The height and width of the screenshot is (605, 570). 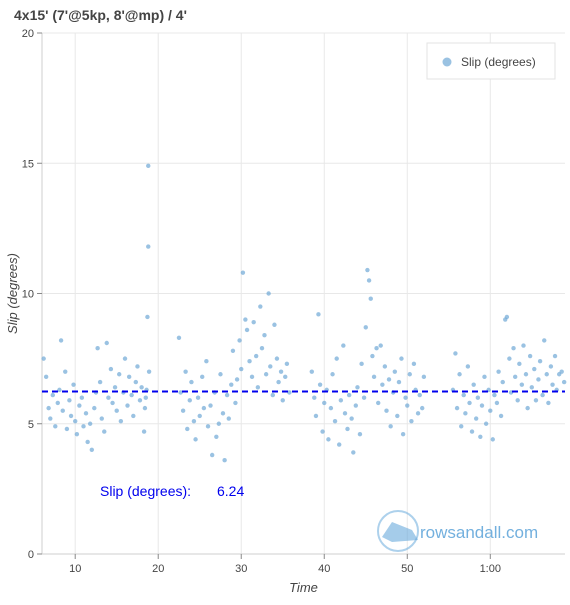 I want to click on y-tick-label: 15, so click(x=28, y=164).